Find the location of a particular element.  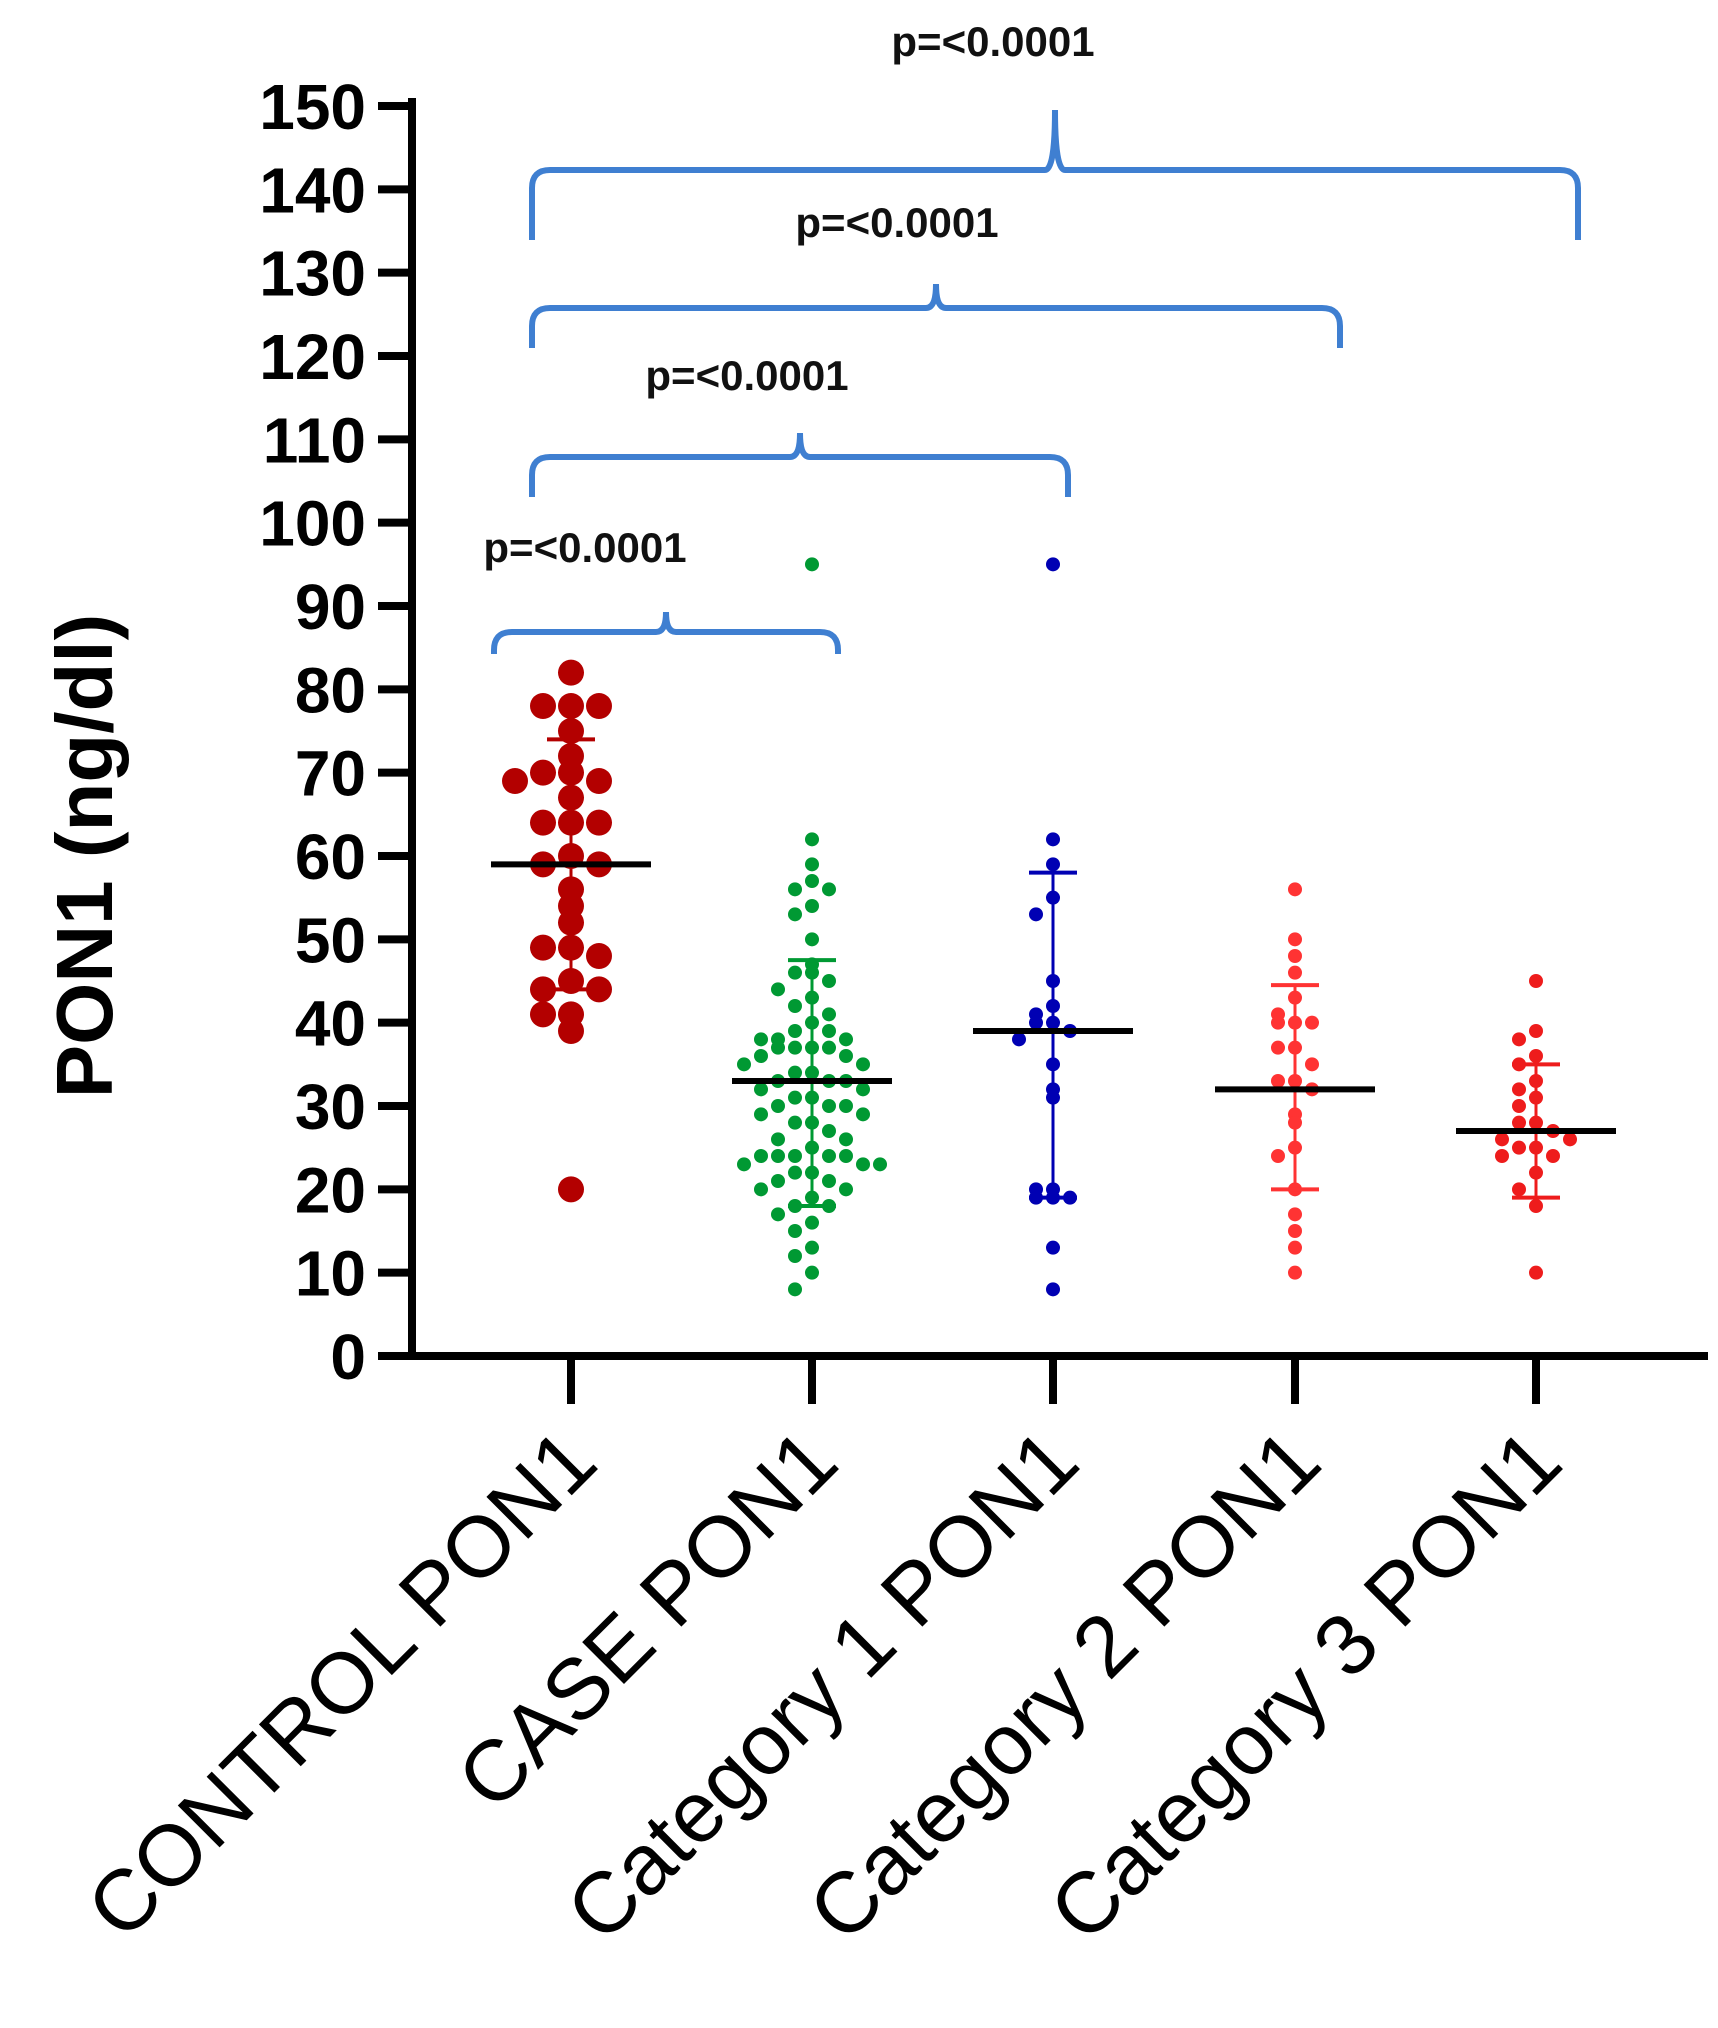

y-tick-label: 40 is located at coordinates (330, 1024).